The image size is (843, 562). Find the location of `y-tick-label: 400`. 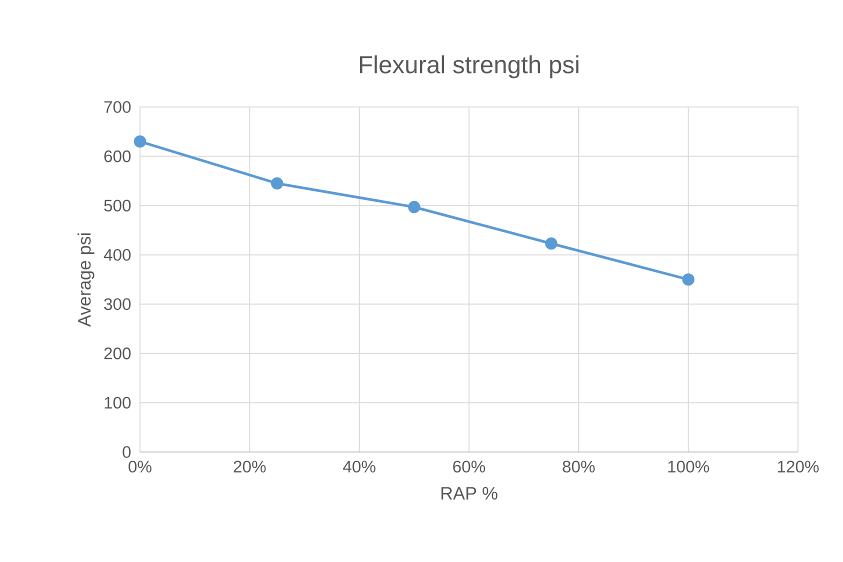

y-tick-label: 400 is located at coordinates (117, 254).